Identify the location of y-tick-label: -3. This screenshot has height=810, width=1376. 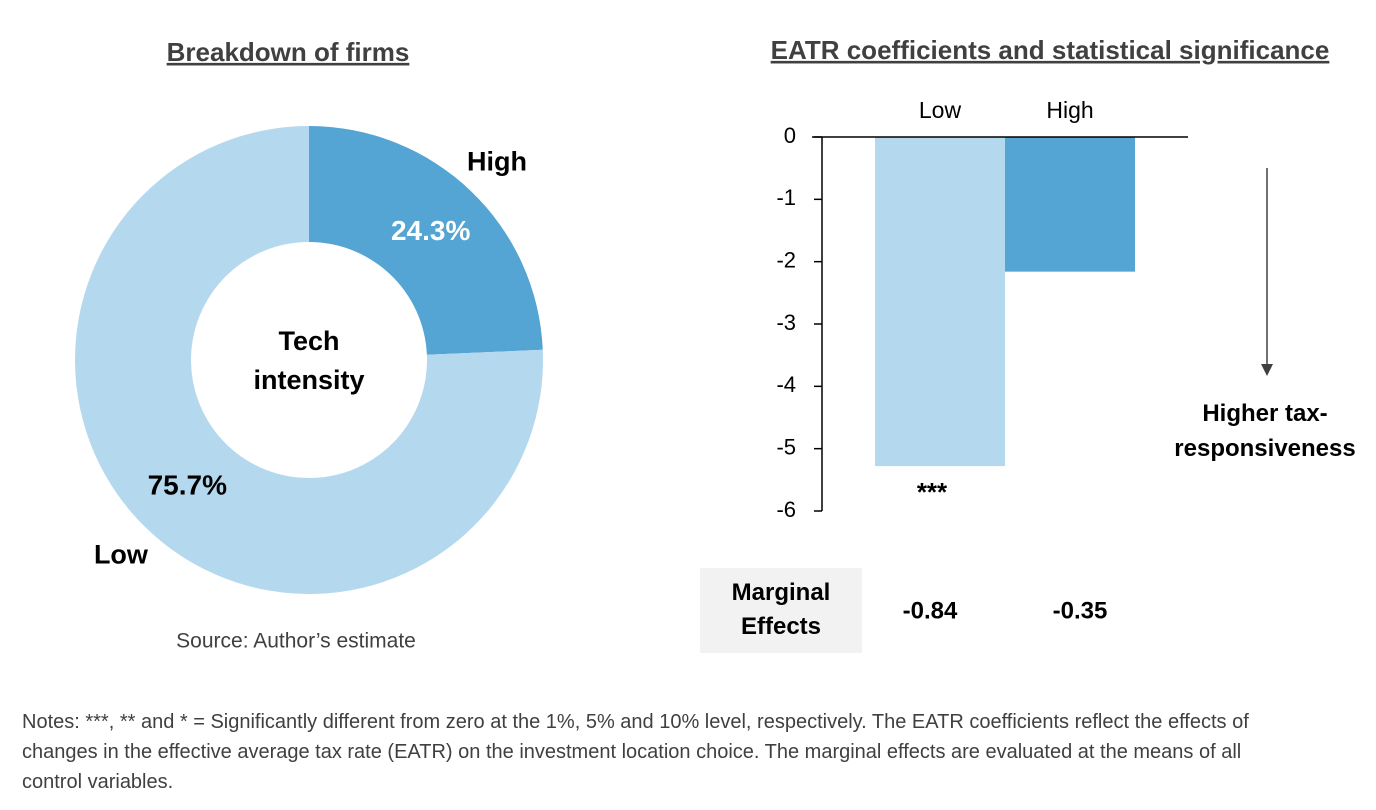
(786, 322).